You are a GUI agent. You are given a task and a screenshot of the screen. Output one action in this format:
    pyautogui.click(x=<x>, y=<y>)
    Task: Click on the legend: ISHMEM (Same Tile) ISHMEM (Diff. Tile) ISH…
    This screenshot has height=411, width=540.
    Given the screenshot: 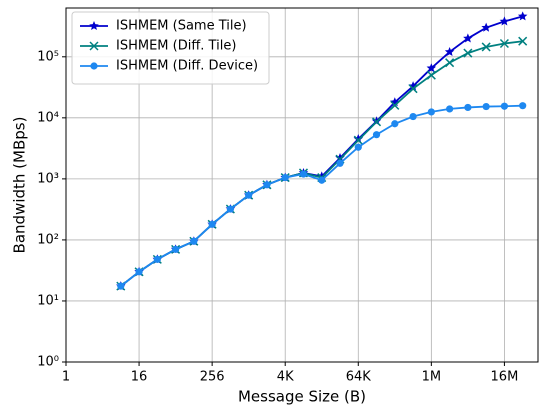 What is the action you would take?
    pyautogui.click(x=170, y=48)
    